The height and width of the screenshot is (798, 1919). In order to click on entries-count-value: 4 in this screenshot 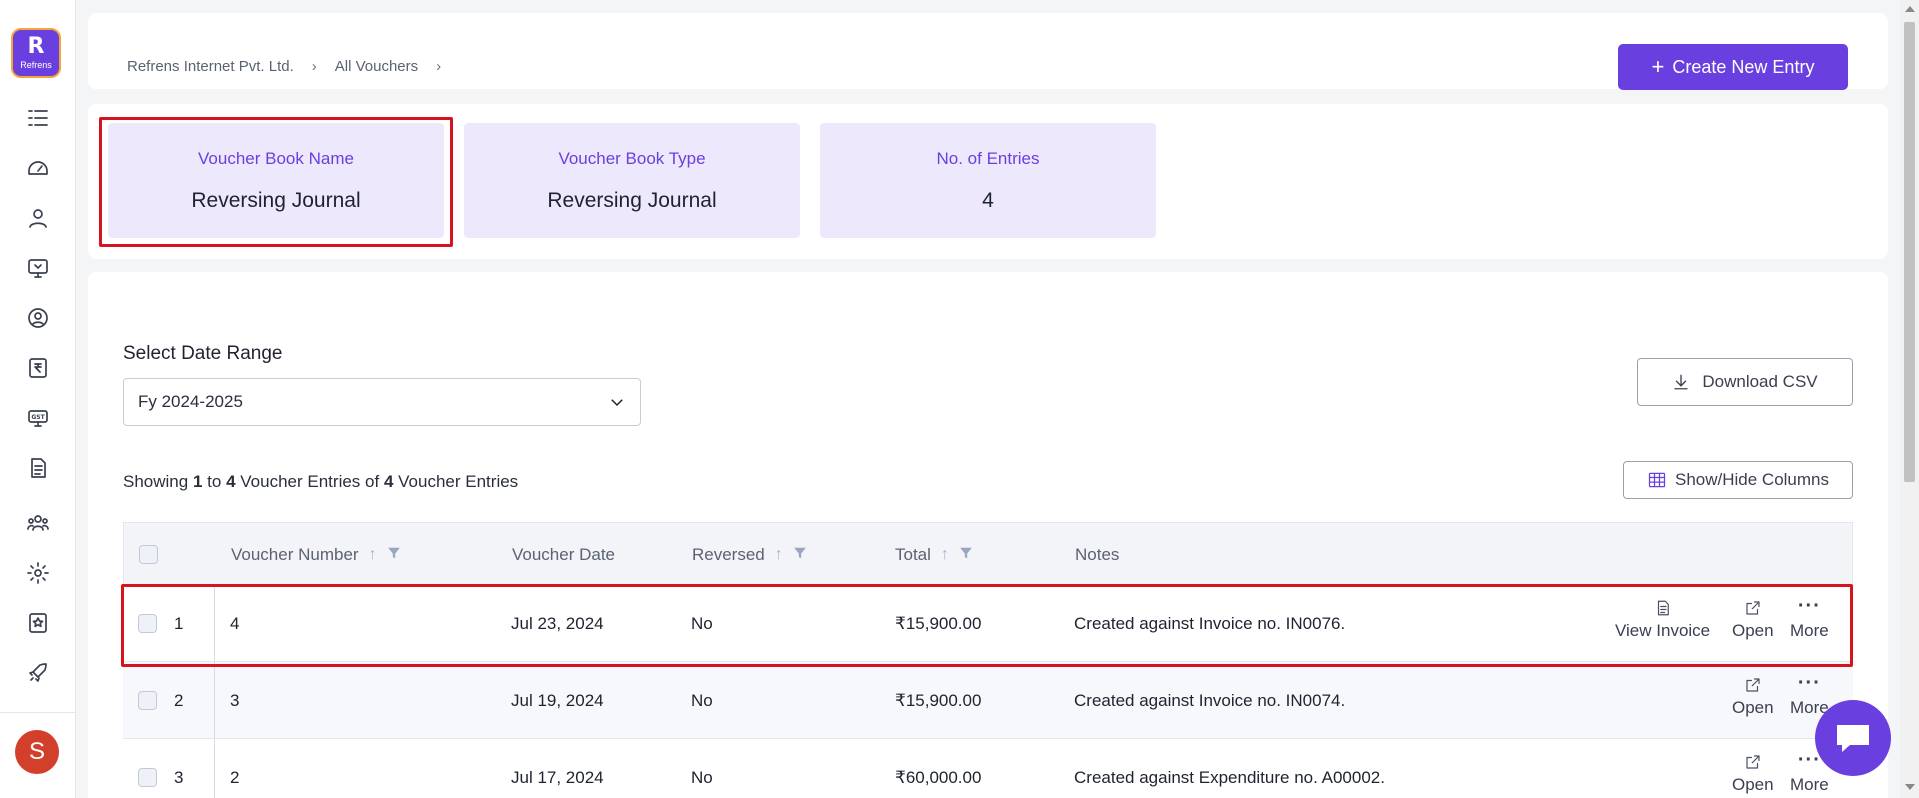, I will do `click(988, 200)`.